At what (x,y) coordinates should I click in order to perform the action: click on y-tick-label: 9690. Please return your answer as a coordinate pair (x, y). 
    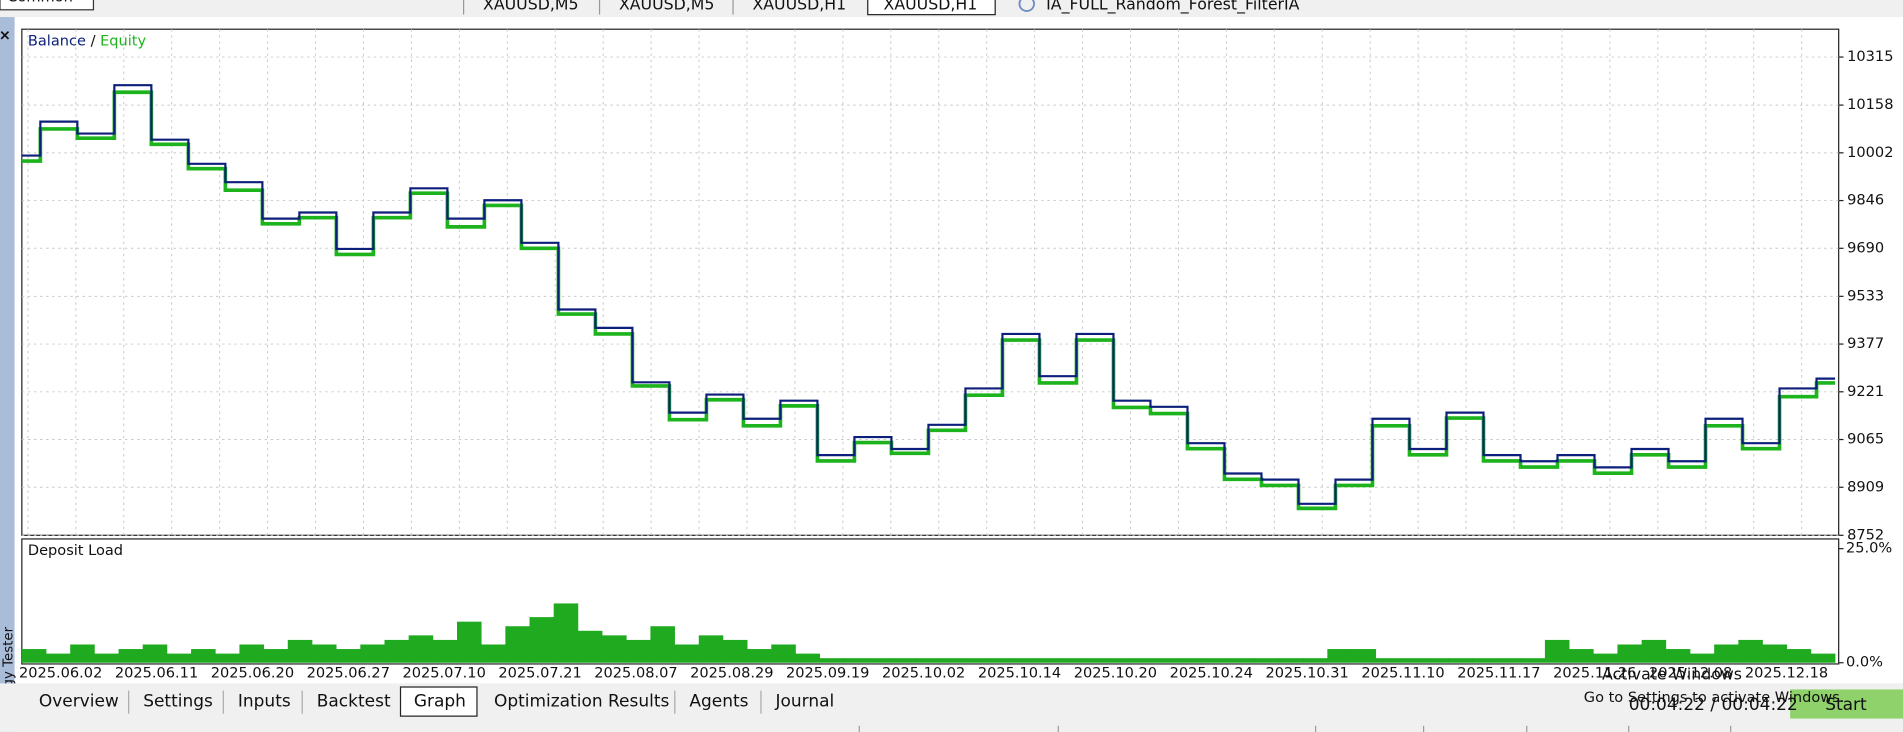
    Looking at the image, I should click on (1865, 247).